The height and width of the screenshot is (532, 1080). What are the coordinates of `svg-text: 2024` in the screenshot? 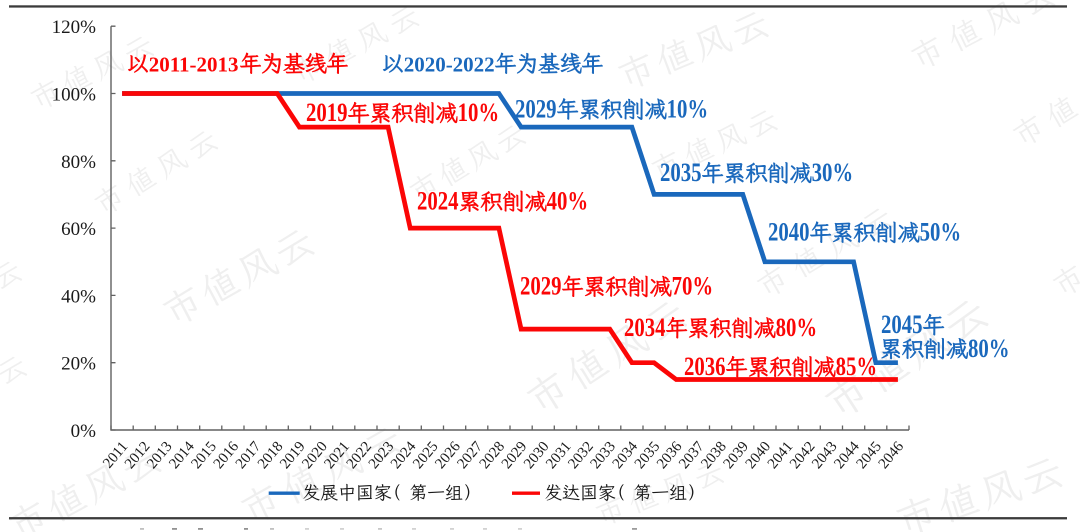 It's located at (438, 201).